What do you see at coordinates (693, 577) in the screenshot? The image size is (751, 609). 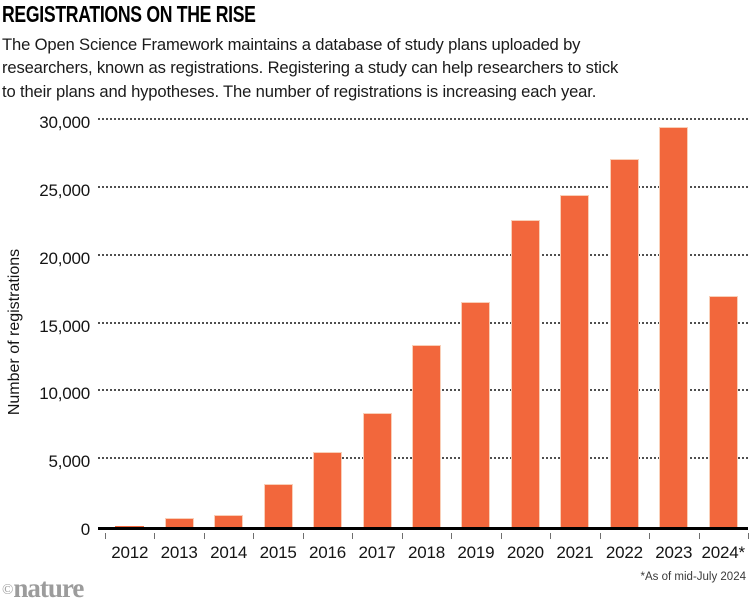 I see `footnote: *As of mid-July 2024` at bounding box center [693, 577].